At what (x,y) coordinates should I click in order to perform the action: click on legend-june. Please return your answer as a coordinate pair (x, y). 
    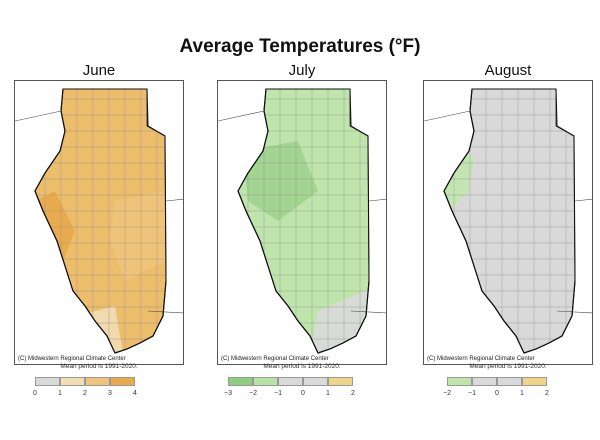
    Looking at the image, I should click on (85, 382).